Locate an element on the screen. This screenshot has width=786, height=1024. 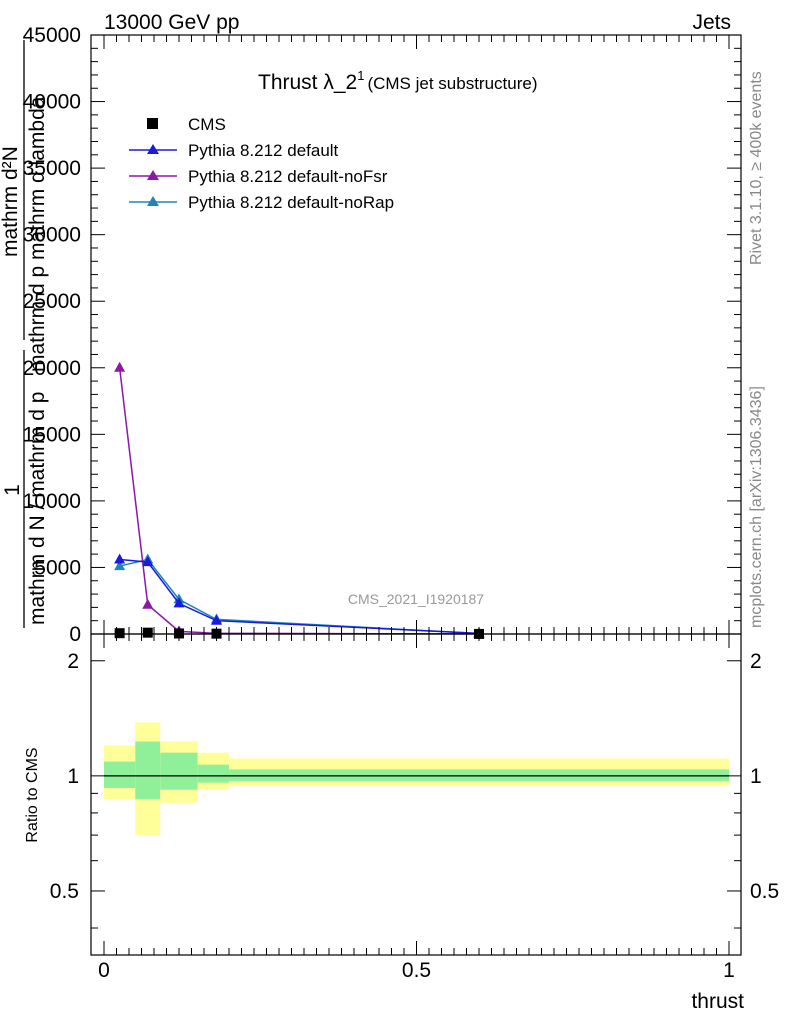
x-tick-label: 0 is located at coordinates (104, 970).